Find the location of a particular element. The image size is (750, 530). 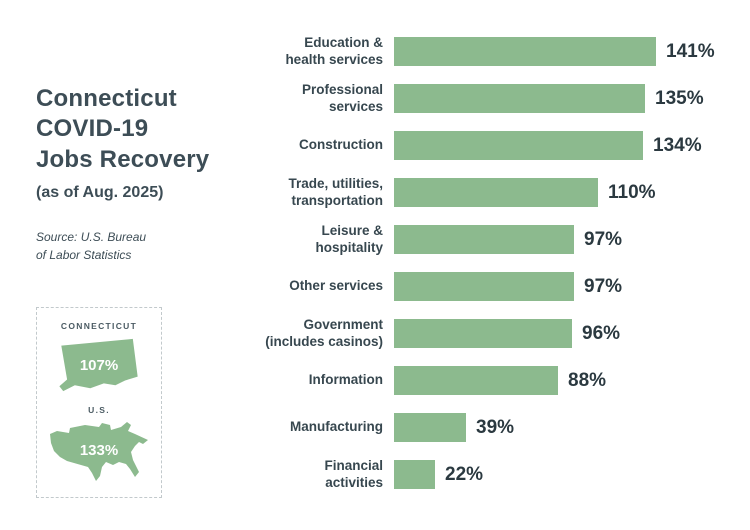

bar-label: Trade, utilities, transportation is located at coordinates (335, 192).